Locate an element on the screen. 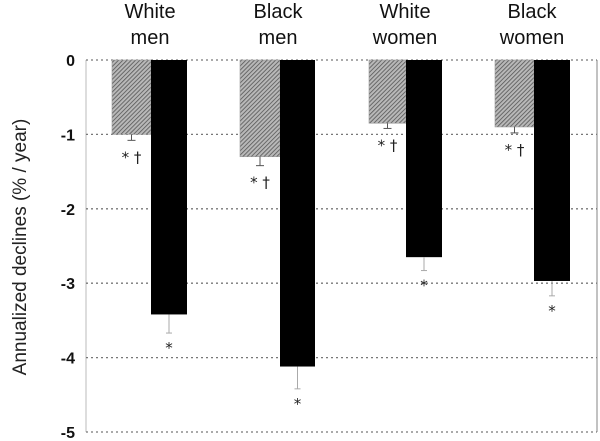 The width and height of the screenshot is (600, 441). y-tick-label: -1 is located at coordinates (68, 135).